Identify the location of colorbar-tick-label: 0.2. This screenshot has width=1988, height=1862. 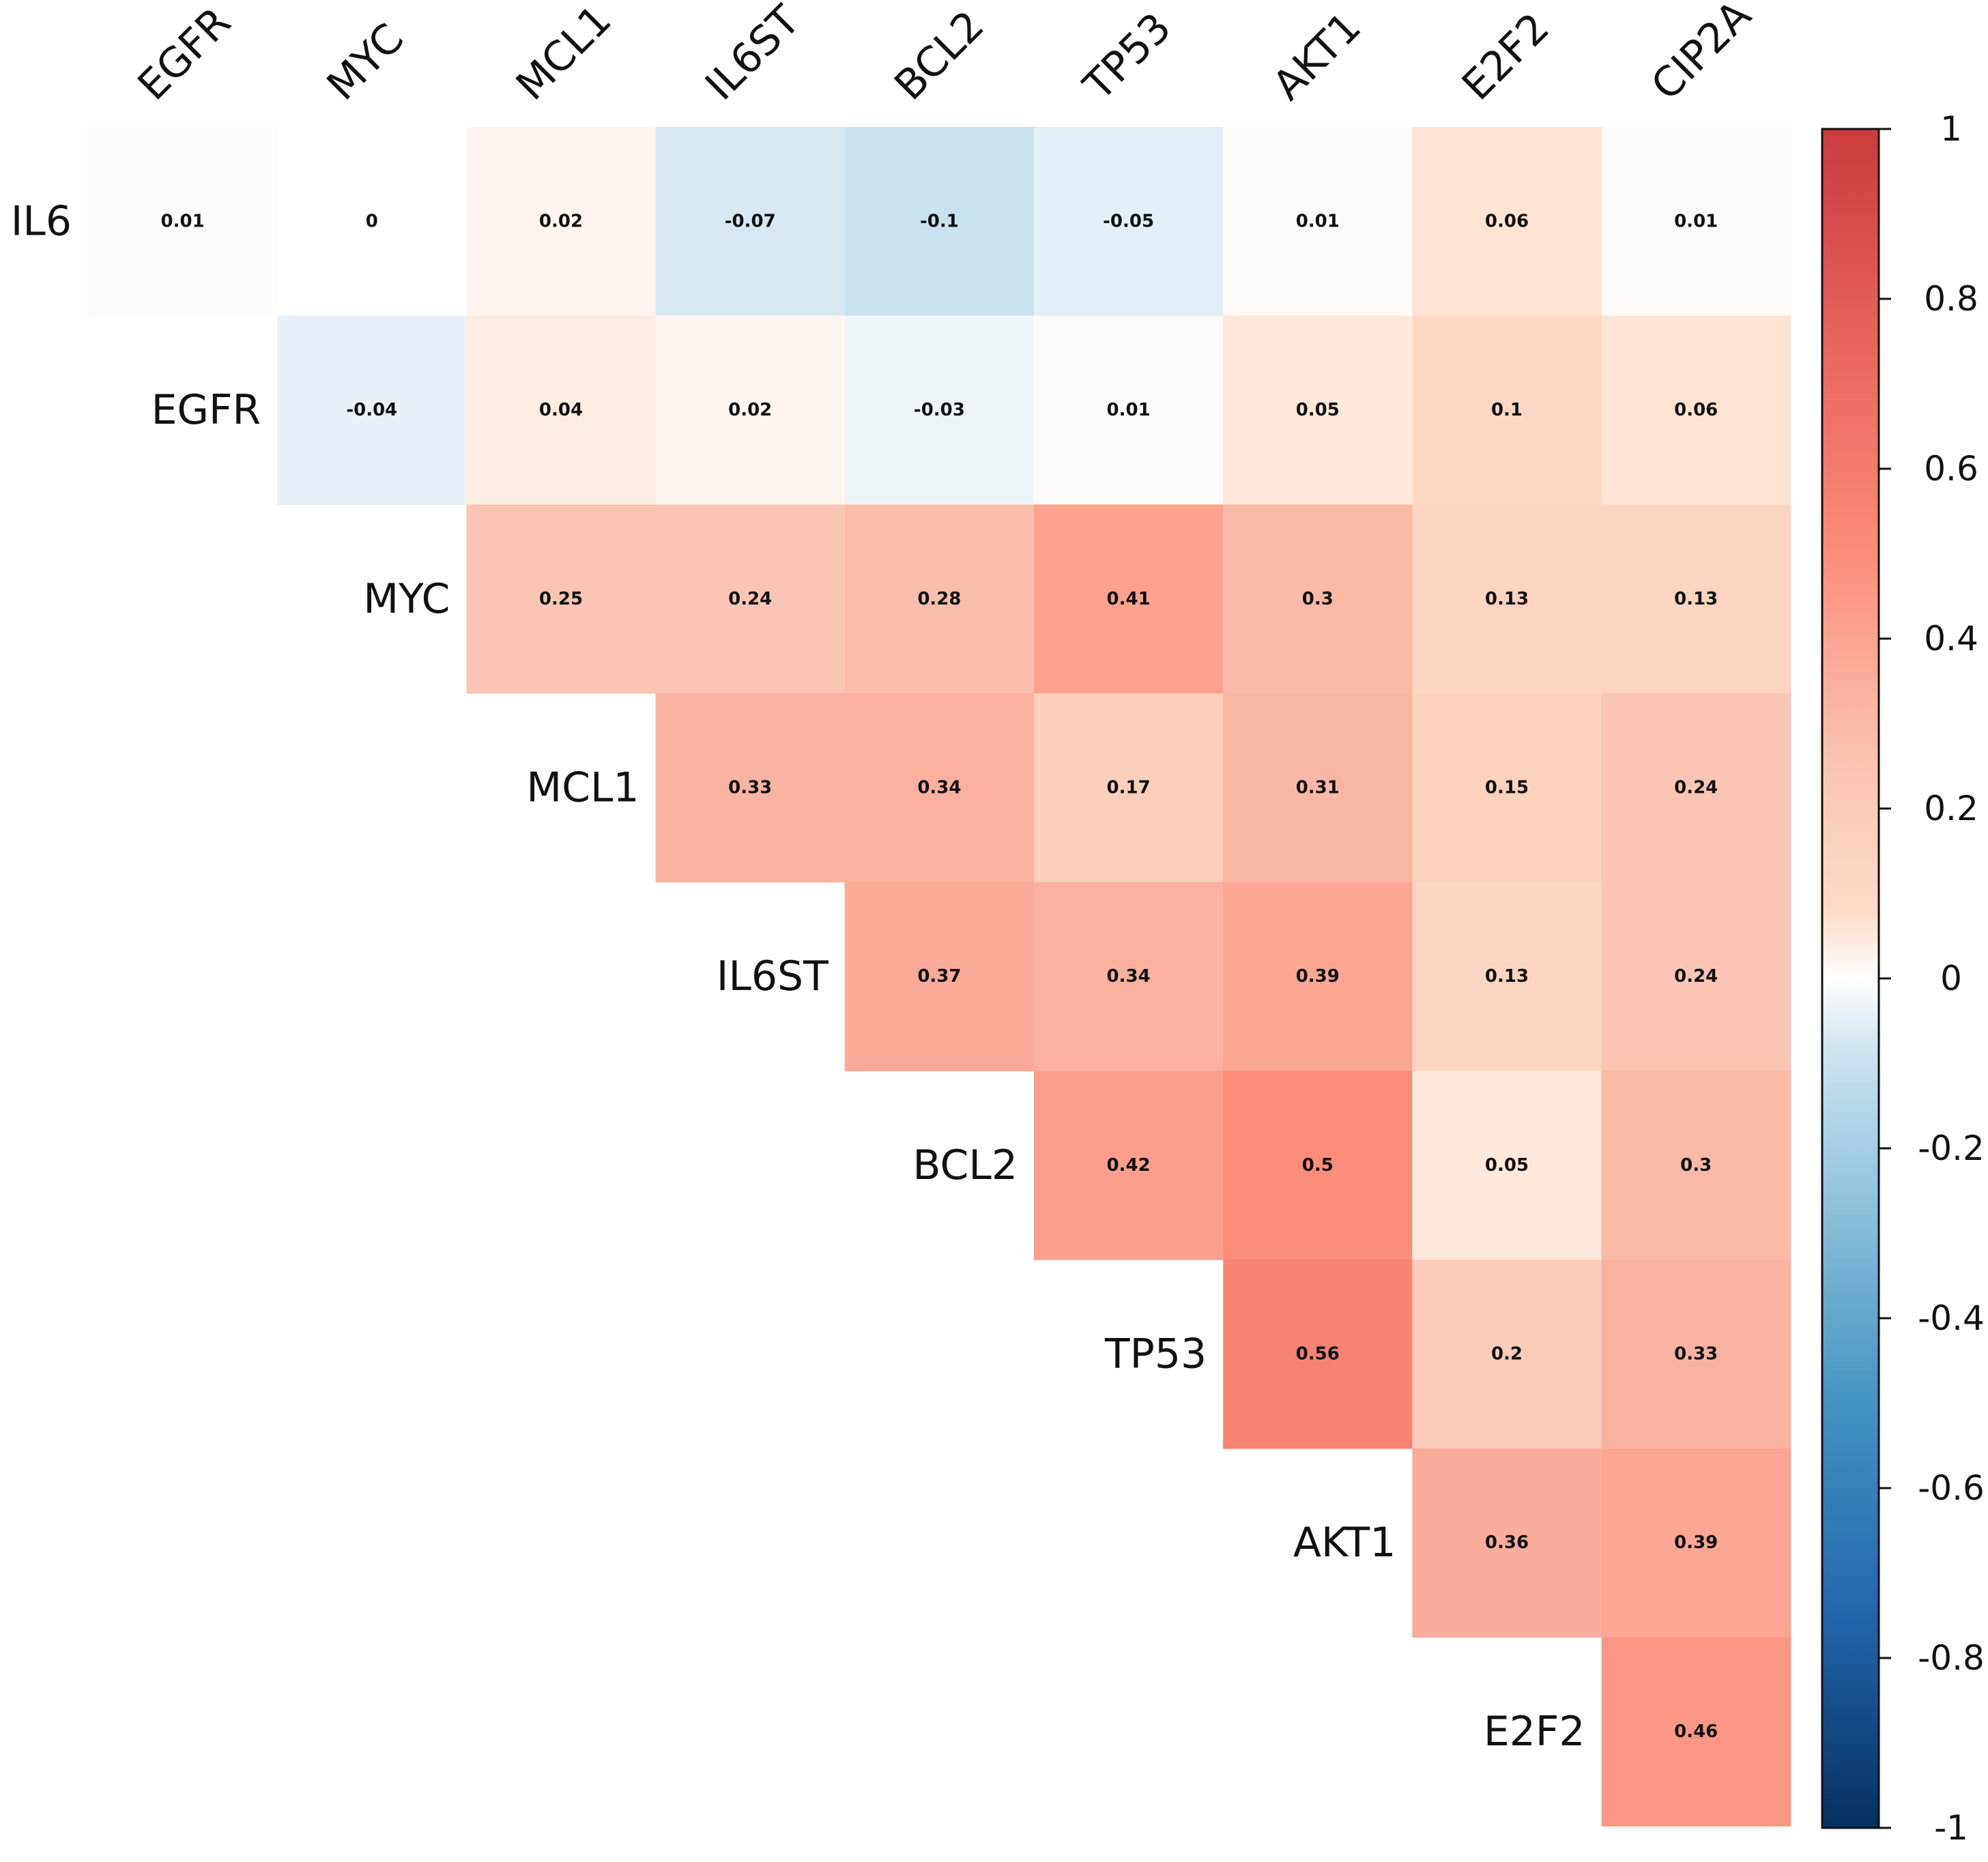
(1951, 808).